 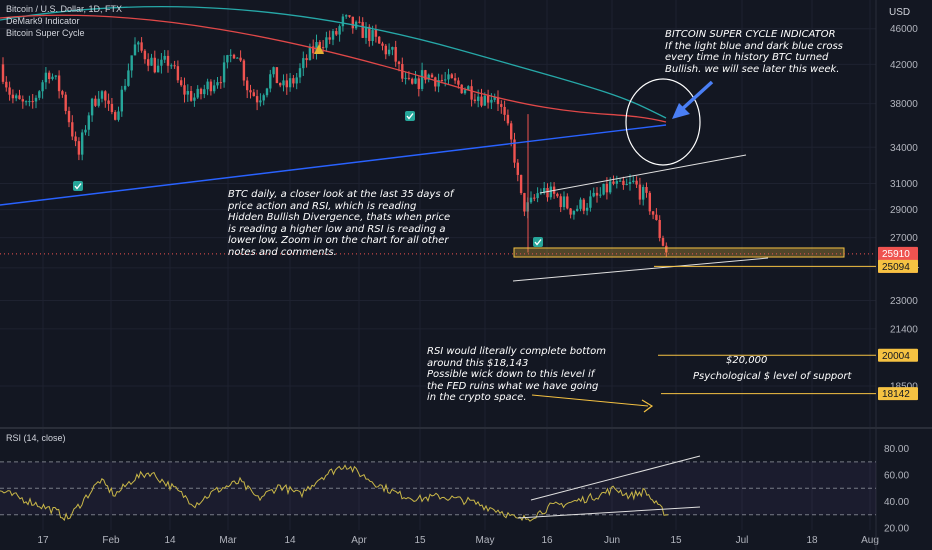 I want to click on psych-subtitle: Psychological $ level of support, so click(x=772, y=376).